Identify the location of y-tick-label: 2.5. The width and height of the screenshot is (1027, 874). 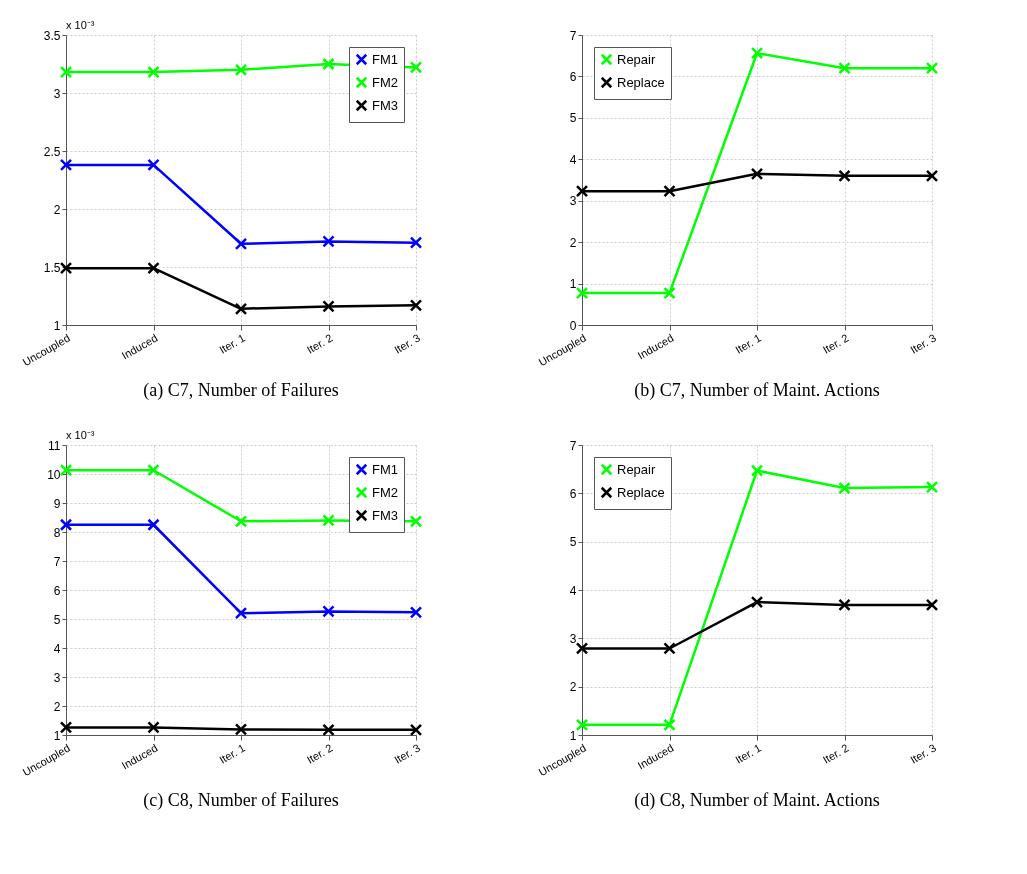
(52, 151).